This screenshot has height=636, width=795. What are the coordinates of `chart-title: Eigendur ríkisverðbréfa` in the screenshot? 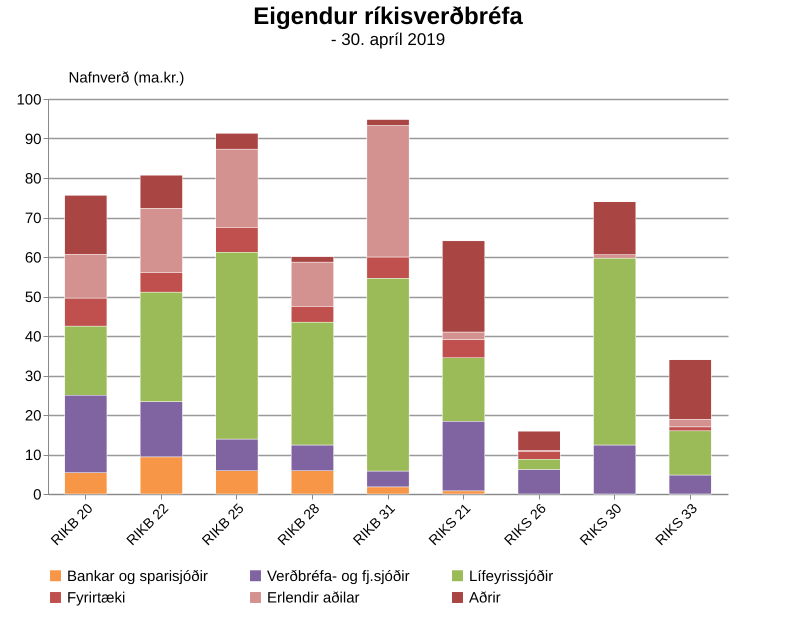 It's located at (388, 16).